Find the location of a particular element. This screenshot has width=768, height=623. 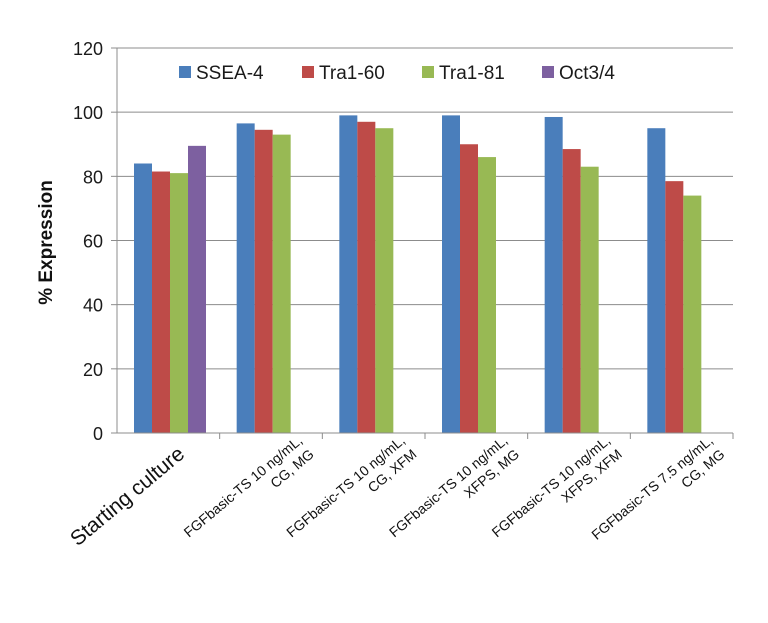

y-tick-label: 80 is located at coordinates (93, 177).